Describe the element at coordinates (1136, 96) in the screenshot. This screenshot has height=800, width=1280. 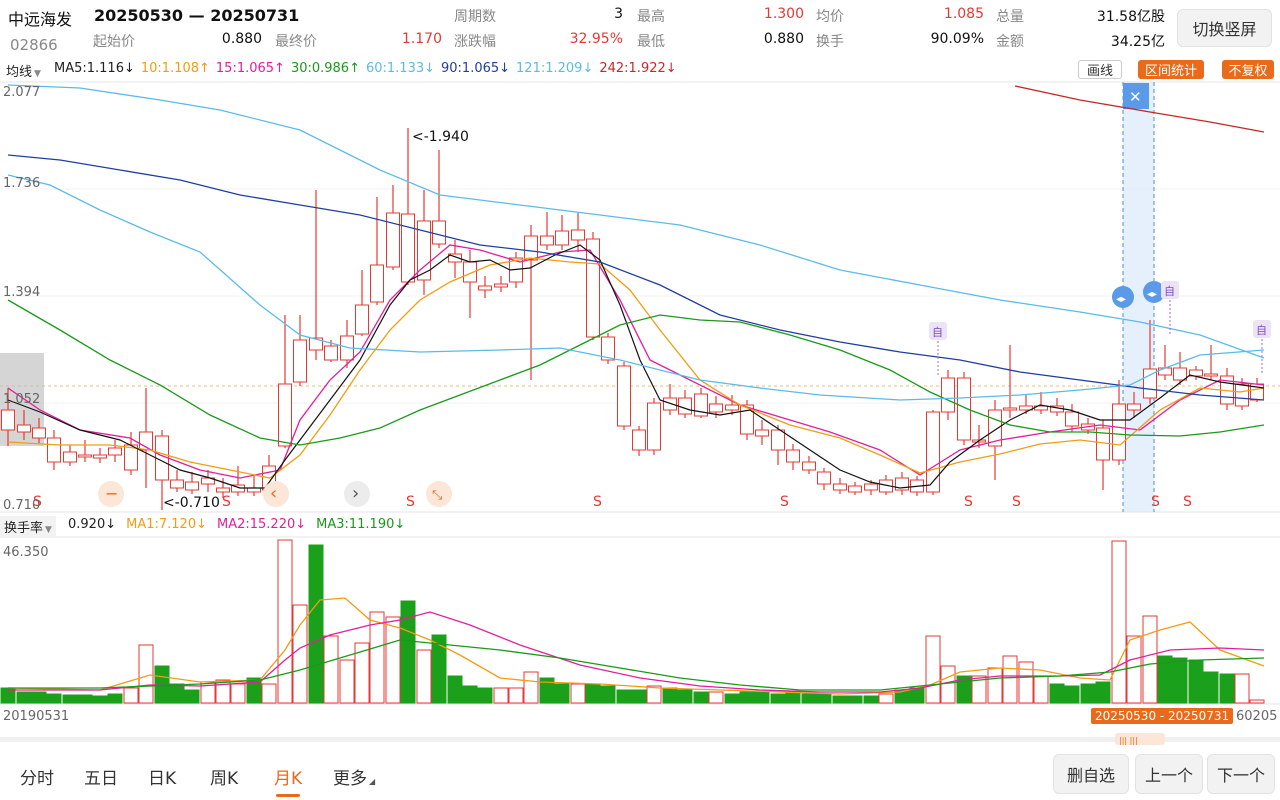
I see `range-close-button` at that location.